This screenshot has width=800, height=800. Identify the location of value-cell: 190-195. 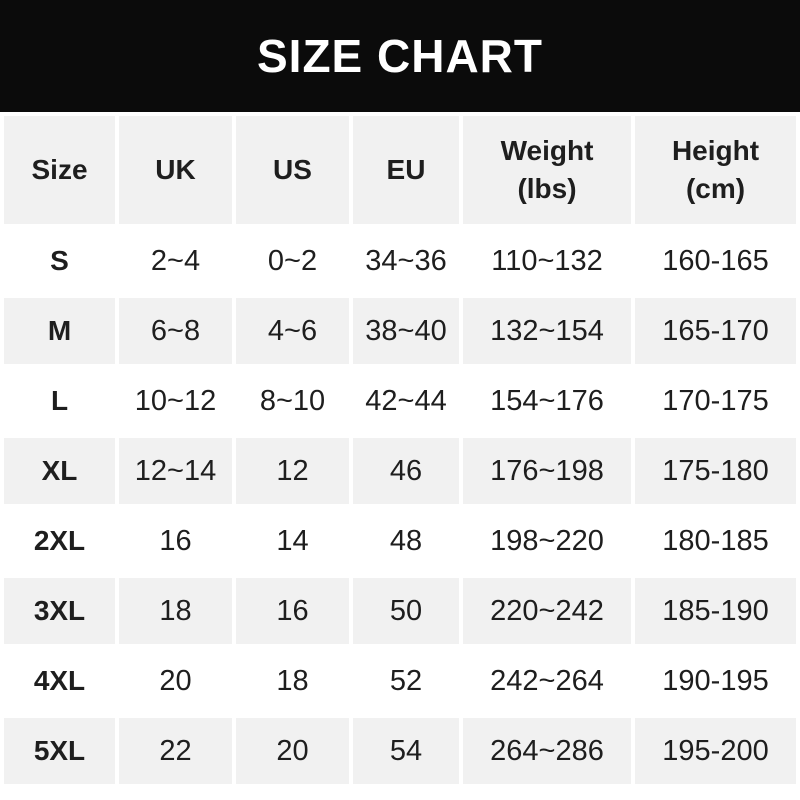
(715, 681).